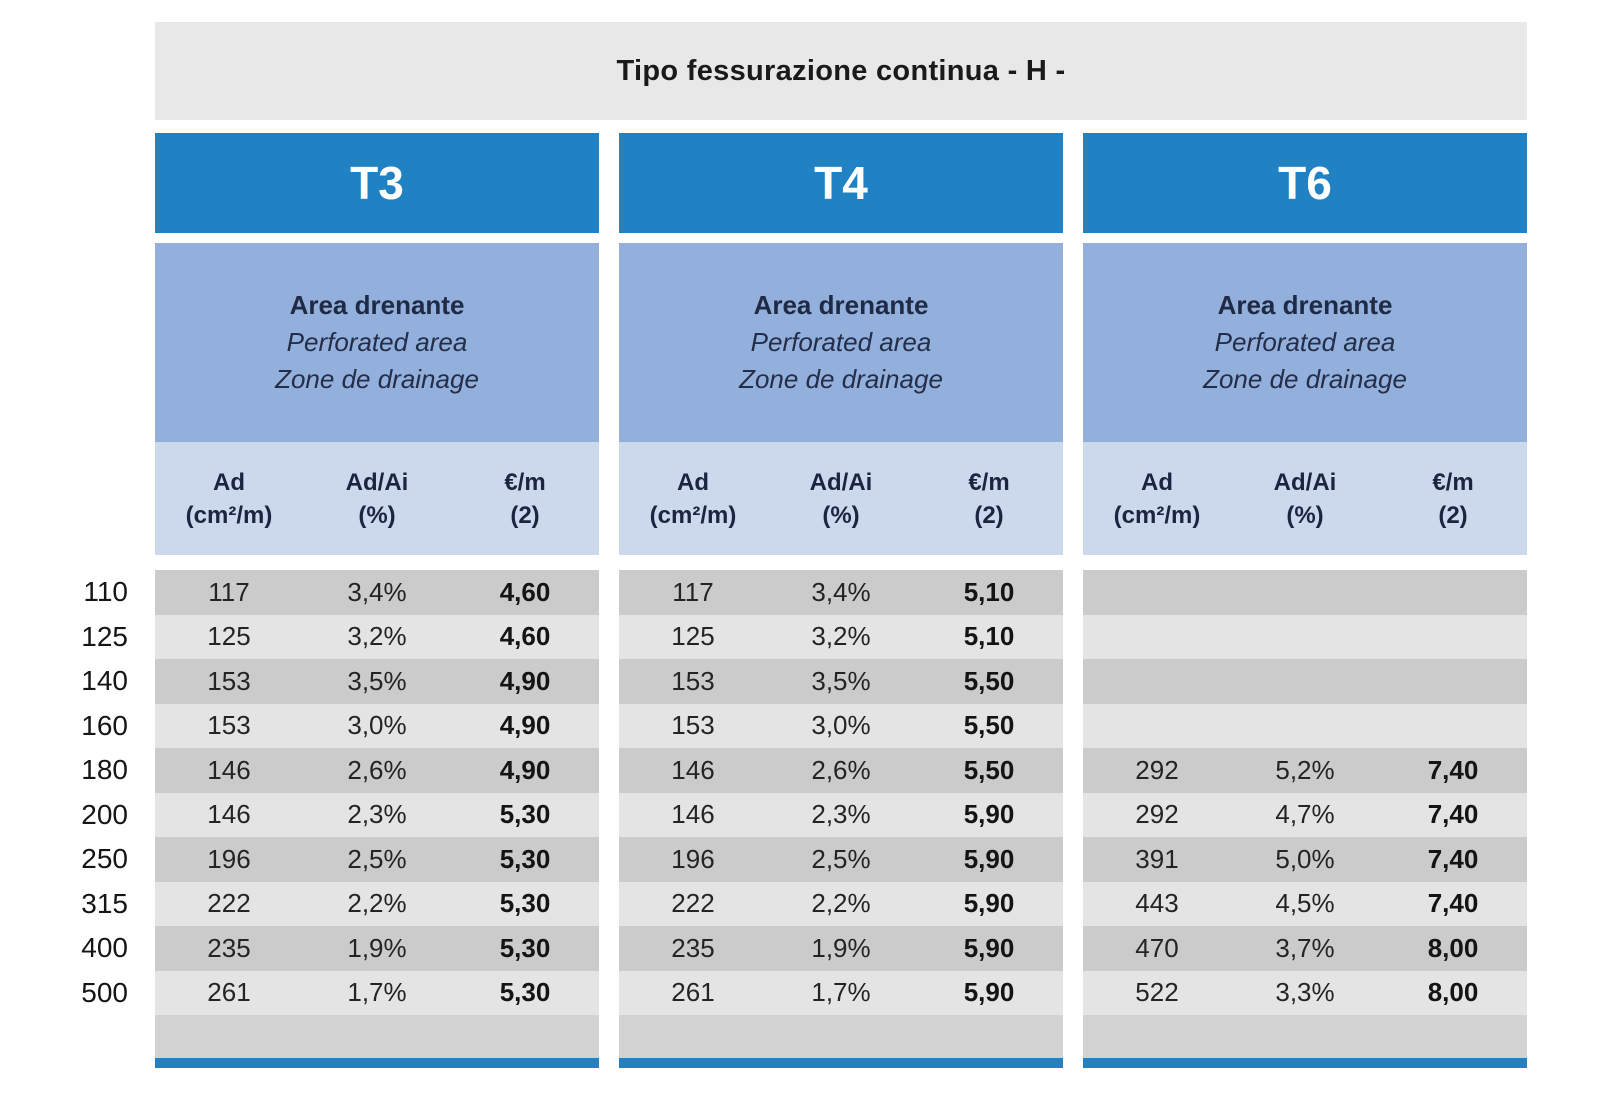 This screenshot has height=1094, width=1600. What do you see at coordinates (1305, 769) in the screenshot?
I see `data-cell-ratio: 5,2%` at bounding box center [1305, 769].